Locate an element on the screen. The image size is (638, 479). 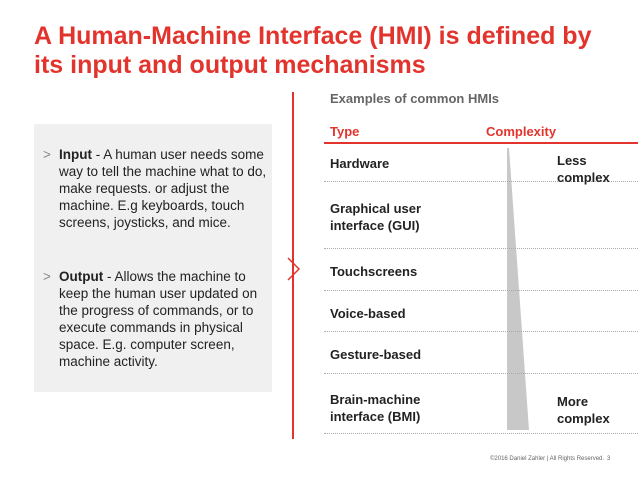
vertical-divider is located at coordinates (293, 265).